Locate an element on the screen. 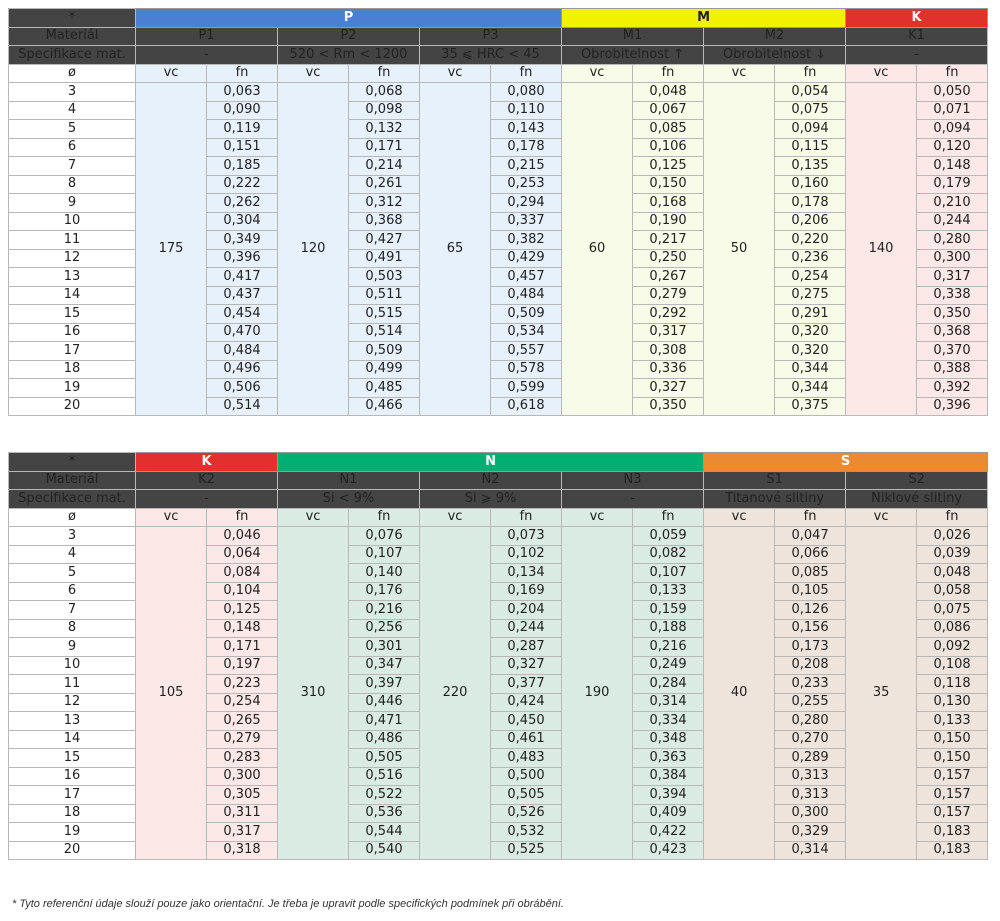 This screenshot has width=1000, height=921. fn-value: 0,336 is located at coordinates (668, 369).